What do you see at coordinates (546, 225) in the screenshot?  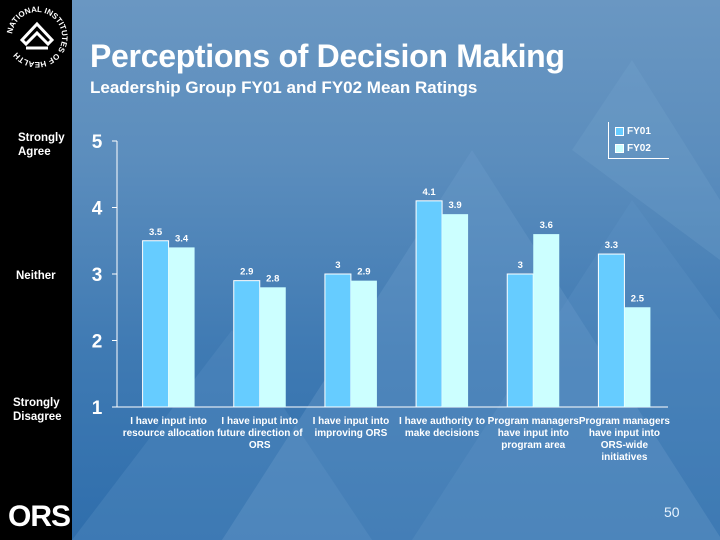 I see `data-label-fy02: 3.6` at bounding box center [546, 225].